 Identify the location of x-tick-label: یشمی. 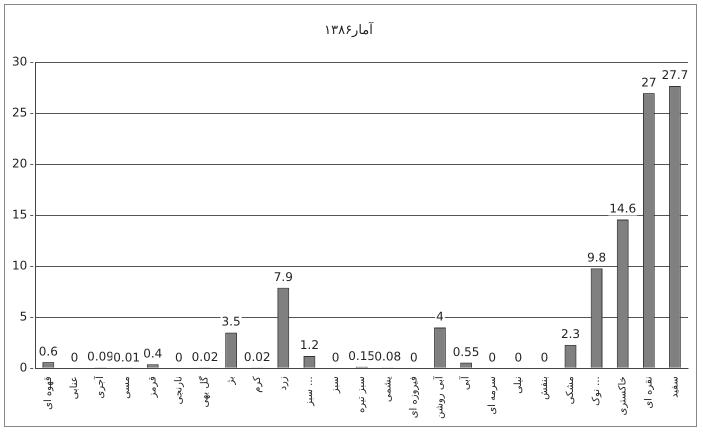
(388, 389).